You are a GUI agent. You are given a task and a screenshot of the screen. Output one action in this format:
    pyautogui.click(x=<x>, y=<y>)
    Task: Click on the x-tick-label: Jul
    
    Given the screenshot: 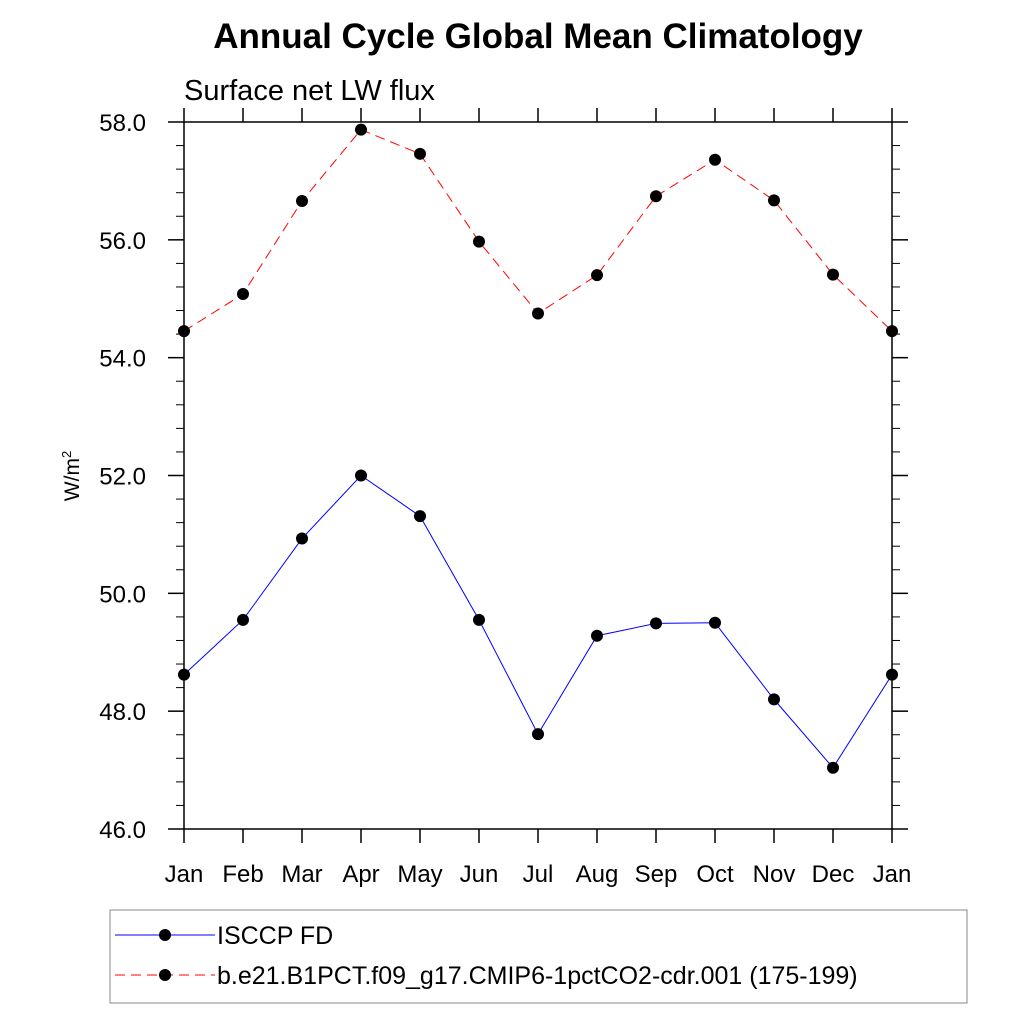 What is the action you would take?
    pyautogui.click(x=538, y=874)
    